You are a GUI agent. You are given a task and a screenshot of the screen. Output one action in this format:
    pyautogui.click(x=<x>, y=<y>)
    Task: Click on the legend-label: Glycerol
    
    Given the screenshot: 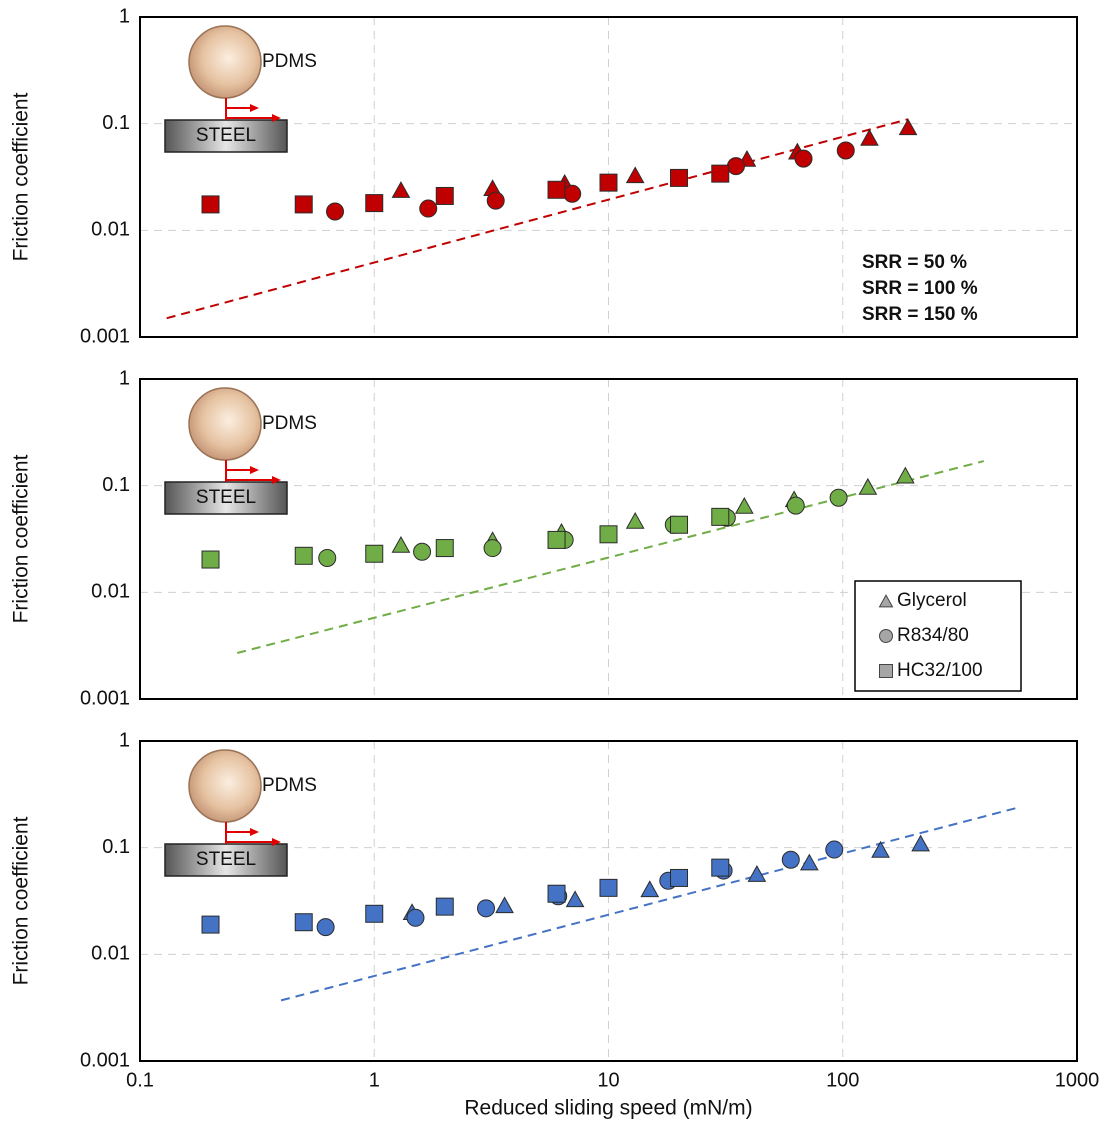 What is the action you would take?
    pyautogui.click(x=932, y=600)
    